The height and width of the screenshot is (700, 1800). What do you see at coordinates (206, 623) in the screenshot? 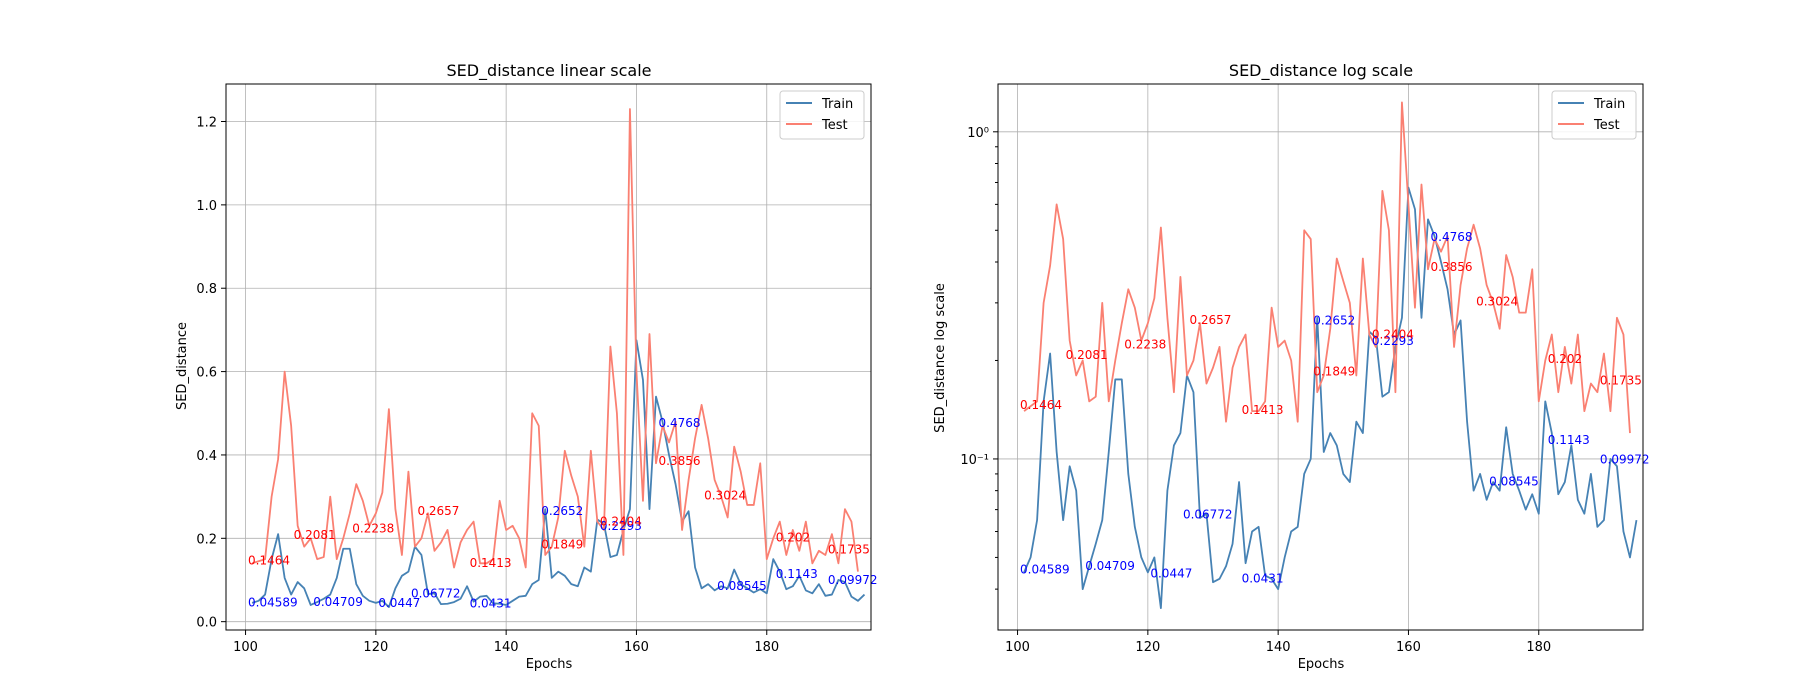
I see `y-tick-label: 0.0` at bounding box center [206, 623].